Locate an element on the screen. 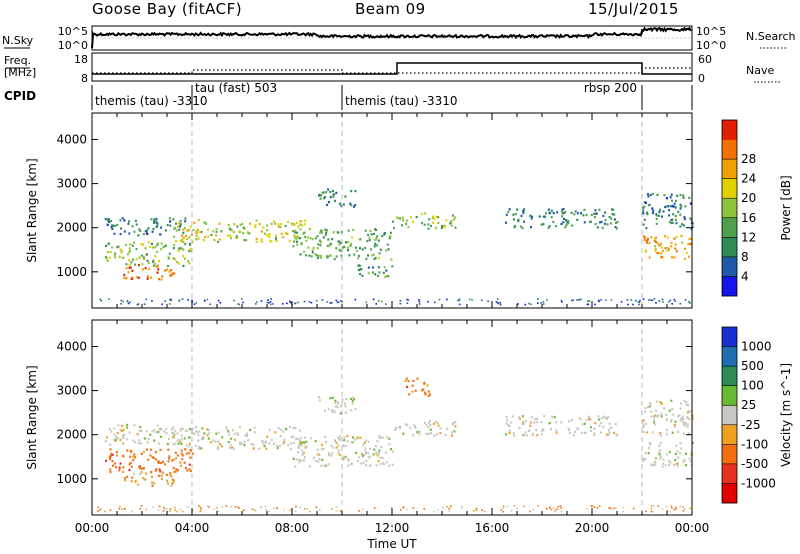 Image resolution: width=800 pixels, height=554 pixels. x-tick-label: 08:00 is located at coordinates (292, 528).